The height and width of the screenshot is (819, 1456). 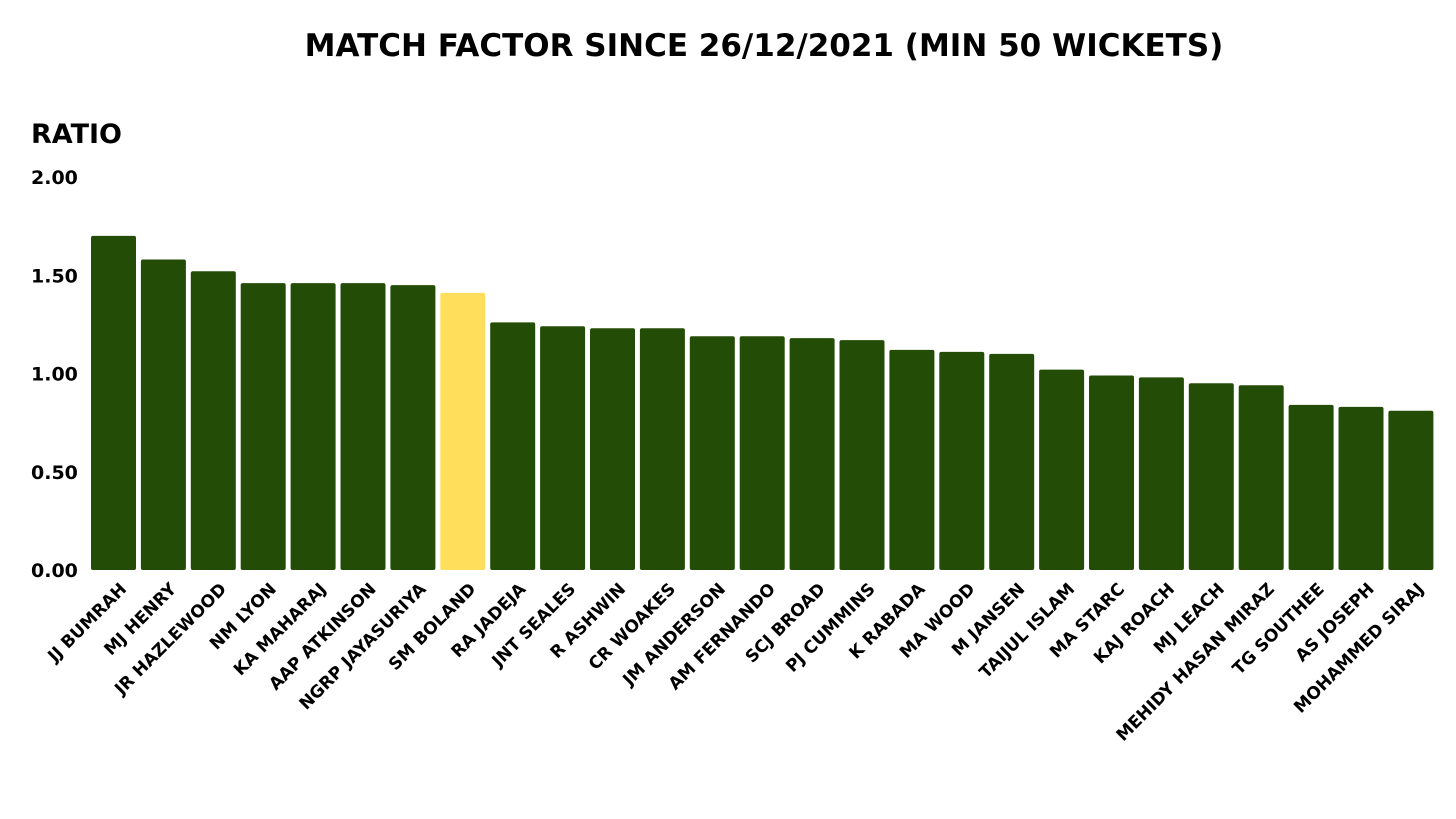 I want to click on y-tick-label: 0.00, so click(x=54, y=571).